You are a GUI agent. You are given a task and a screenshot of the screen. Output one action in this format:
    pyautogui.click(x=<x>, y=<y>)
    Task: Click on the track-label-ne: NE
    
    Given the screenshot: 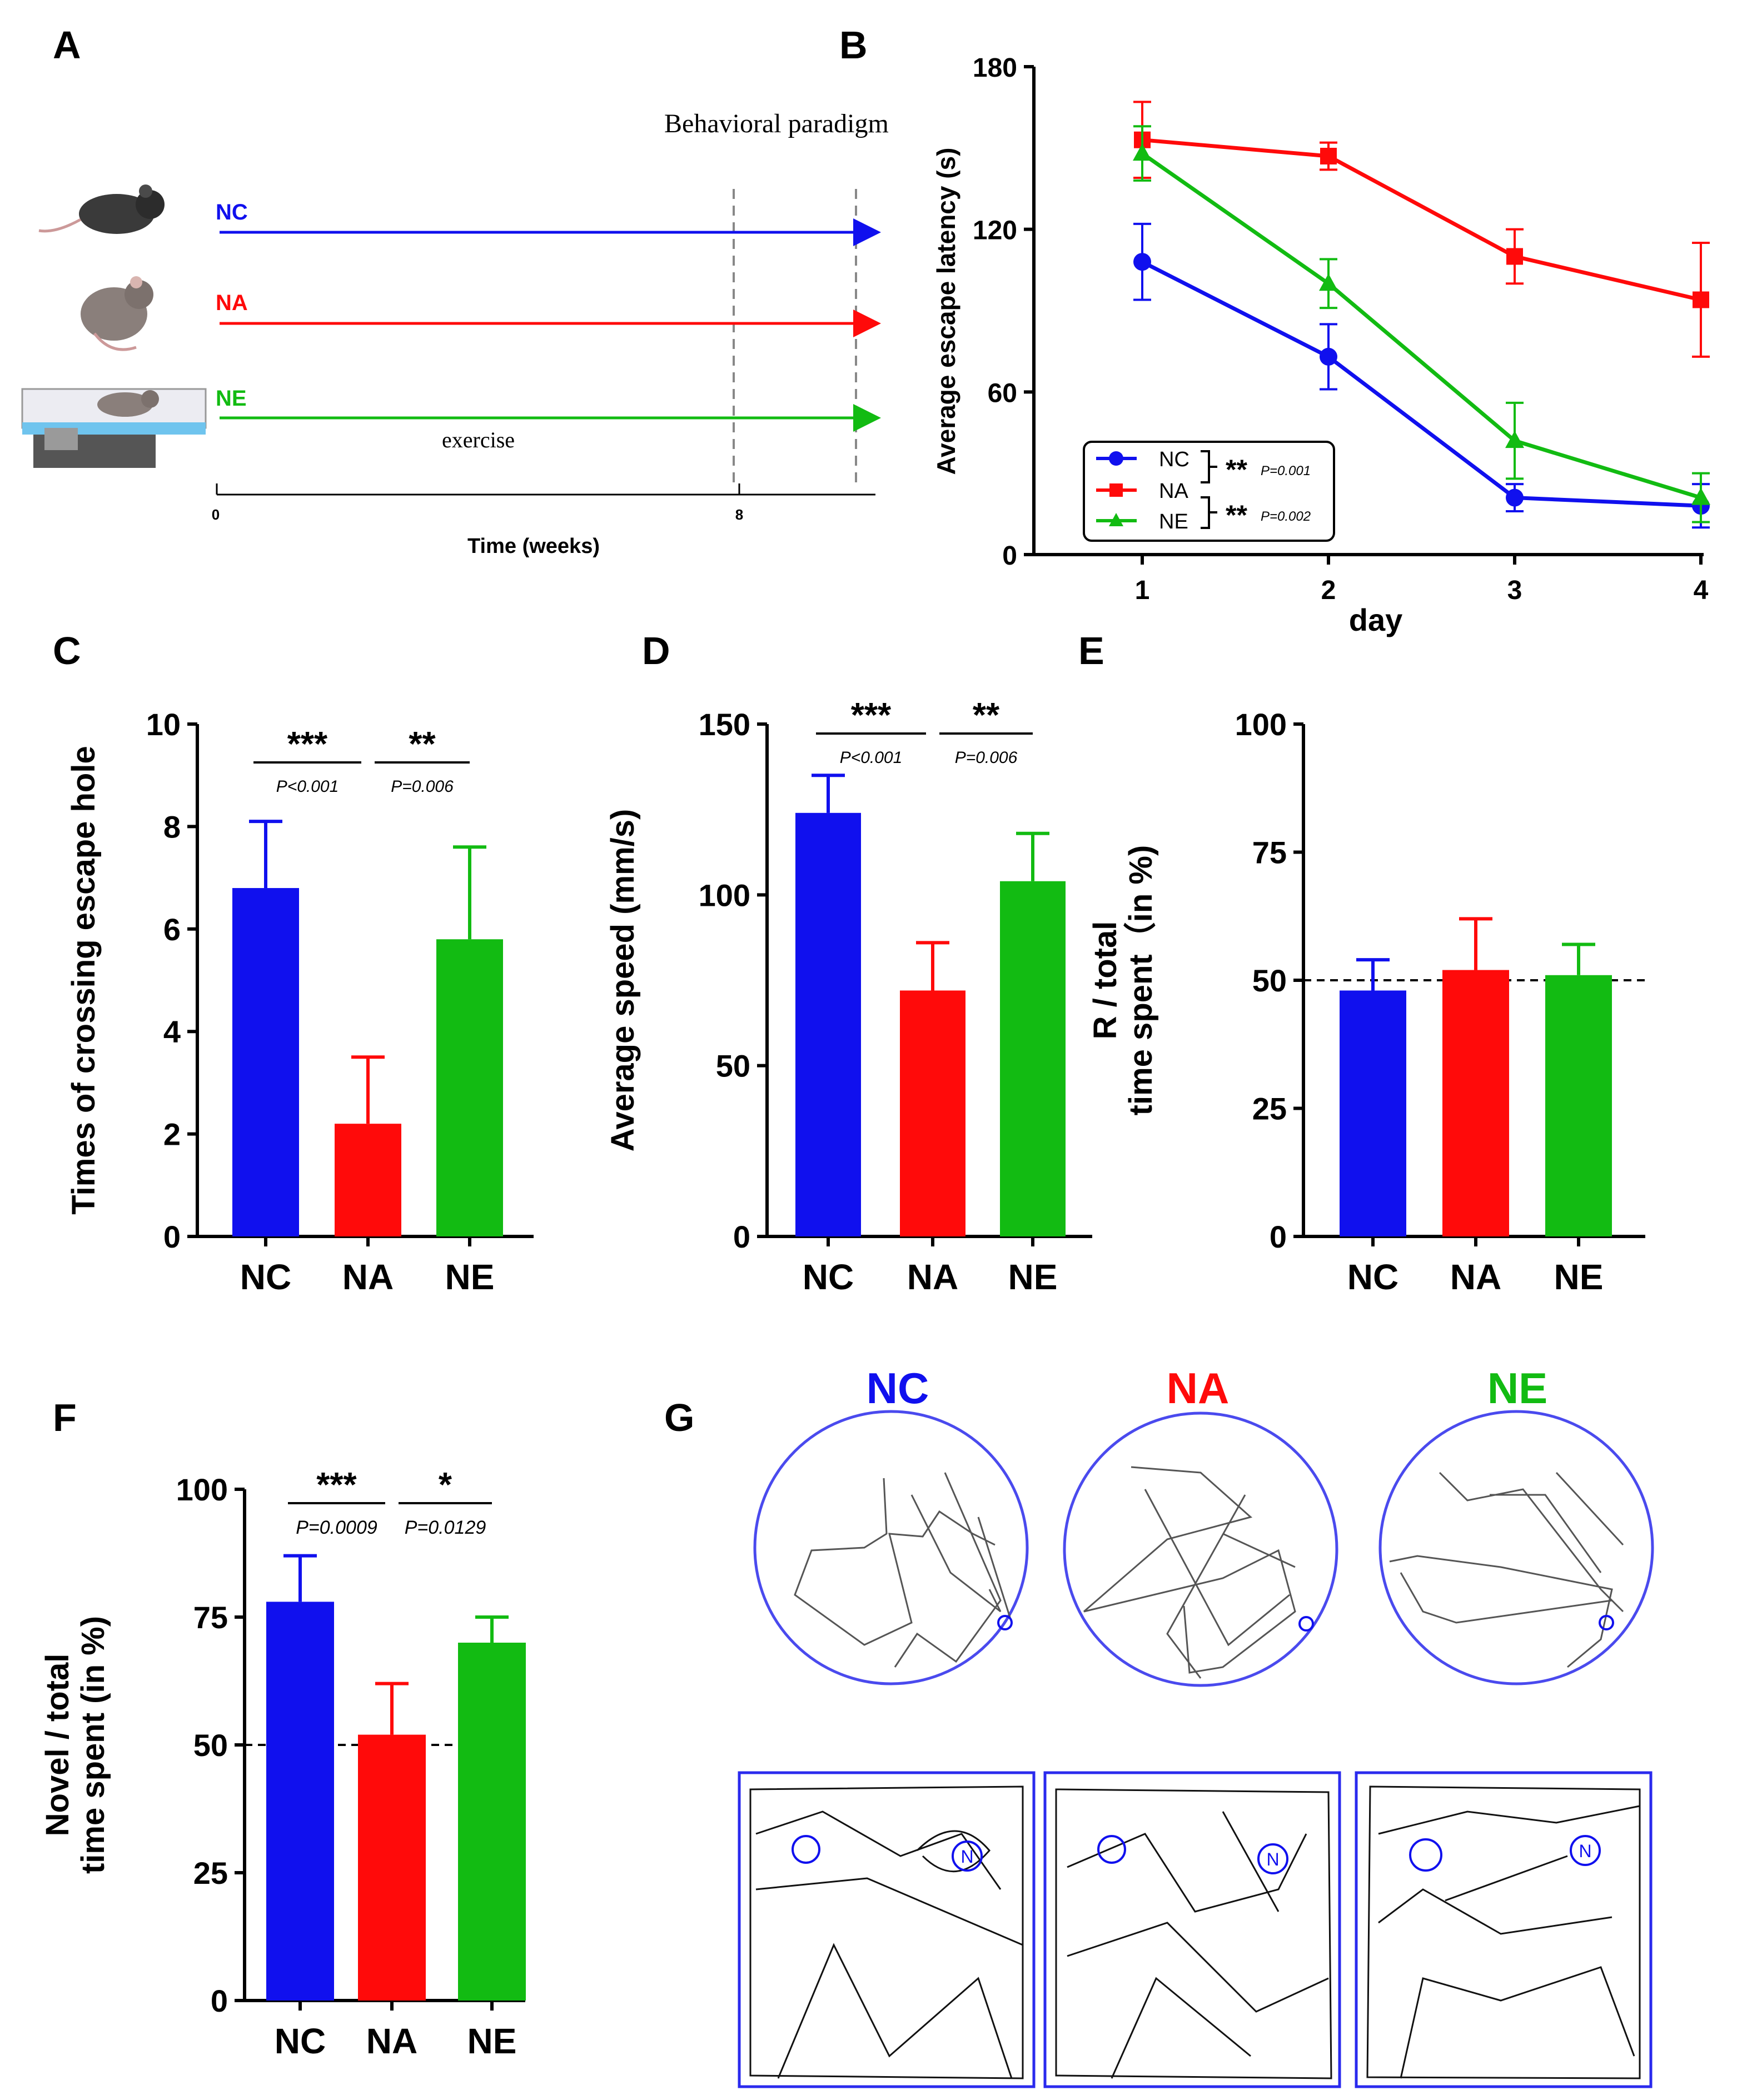 What is the action you would take?
    pyautogui.click(x=1517, y=1388)
    